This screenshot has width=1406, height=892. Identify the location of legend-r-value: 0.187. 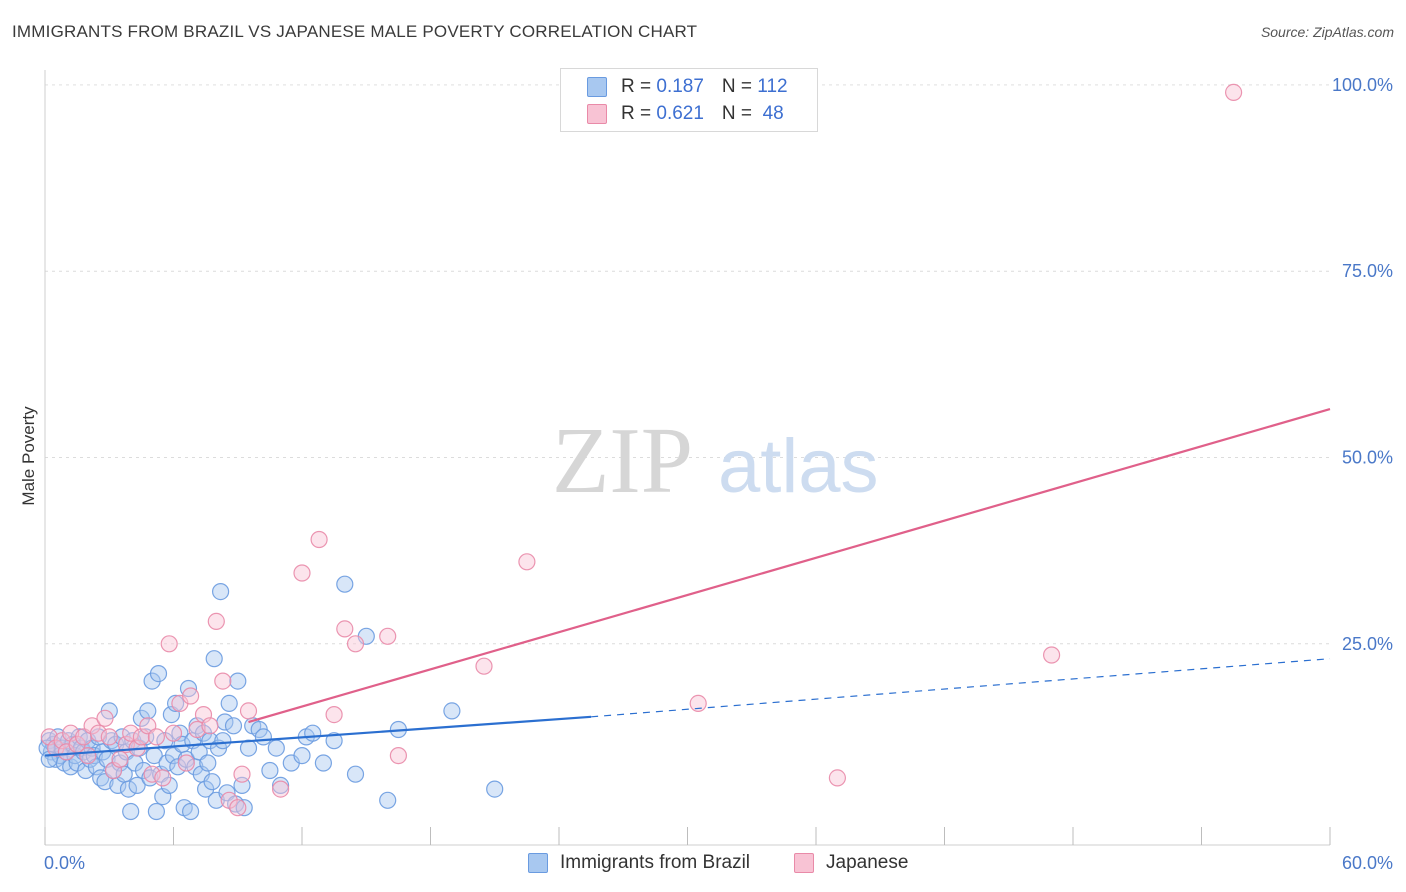
(680, 86).